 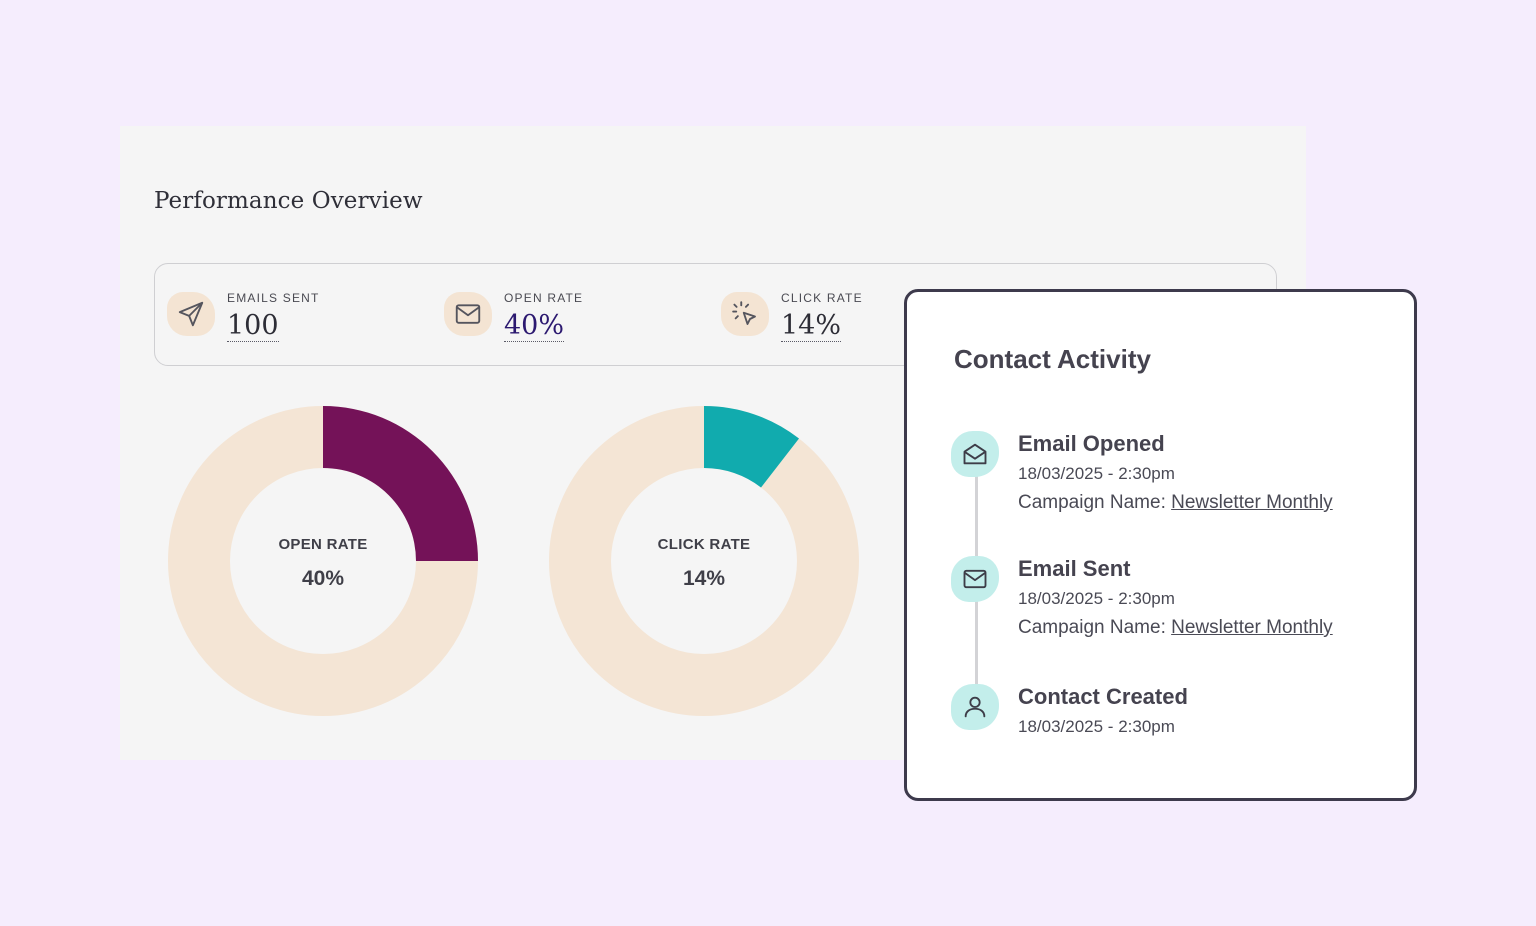 I want to click on card-title: Contact Activity, so click(x=1052, y=359).